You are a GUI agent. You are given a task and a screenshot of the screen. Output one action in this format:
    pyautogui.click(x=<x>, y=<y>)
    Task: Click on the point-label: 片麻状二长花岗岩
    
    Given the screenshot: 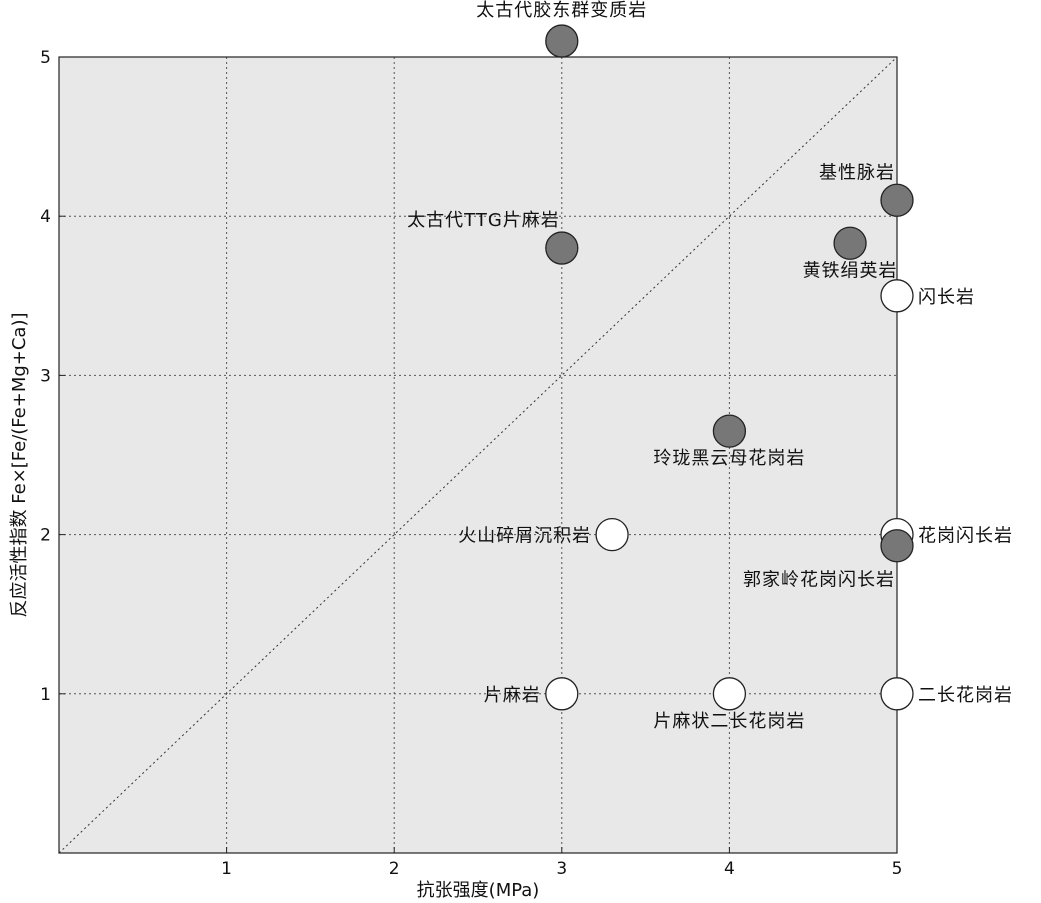 What is the action you would take?
    pyautogui.click(x=729, y=721)
    